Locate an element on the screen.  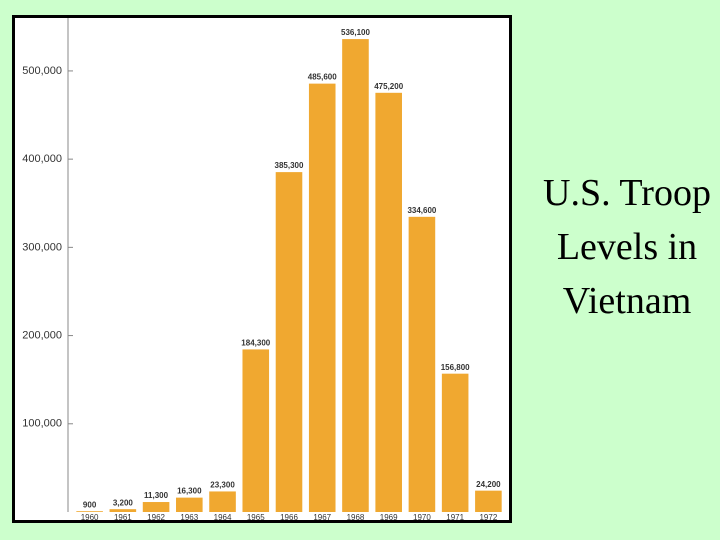
x-tick-label: 1965 is located at coordinates (256, 516).